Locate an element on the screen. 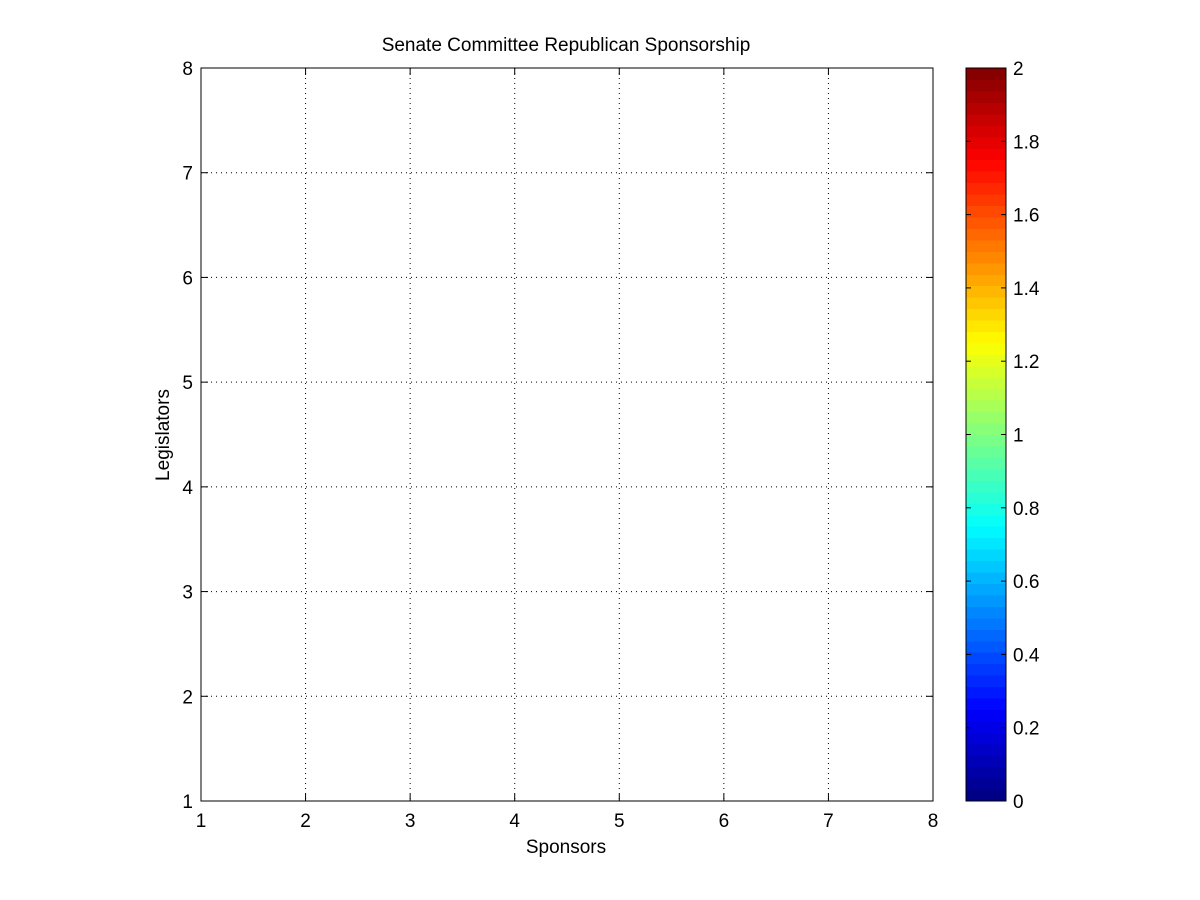  colorbar-tick-label: 1.6 is located at coordinates (1026, 216).